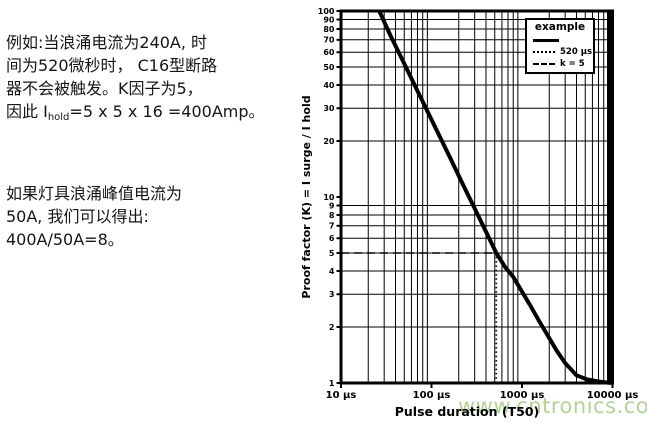 The width and height of the screenshot is (647, 426). What do you see at coordinates (152, 216) in the screenshot?
I see `paragraph-ratio: 如果灯具浪涌峰值电流为 50A, 我们可以得出: 400A/50A=8。` at bounding box center [152, 216].